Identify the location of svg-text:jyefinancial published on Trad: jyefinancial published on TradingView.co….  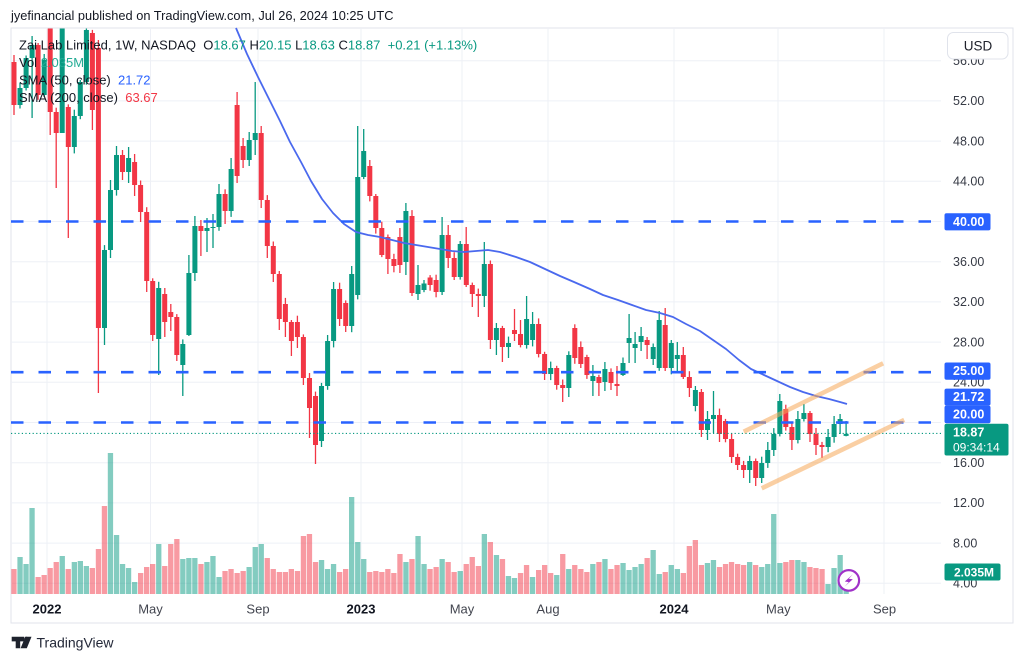
(201, 15).